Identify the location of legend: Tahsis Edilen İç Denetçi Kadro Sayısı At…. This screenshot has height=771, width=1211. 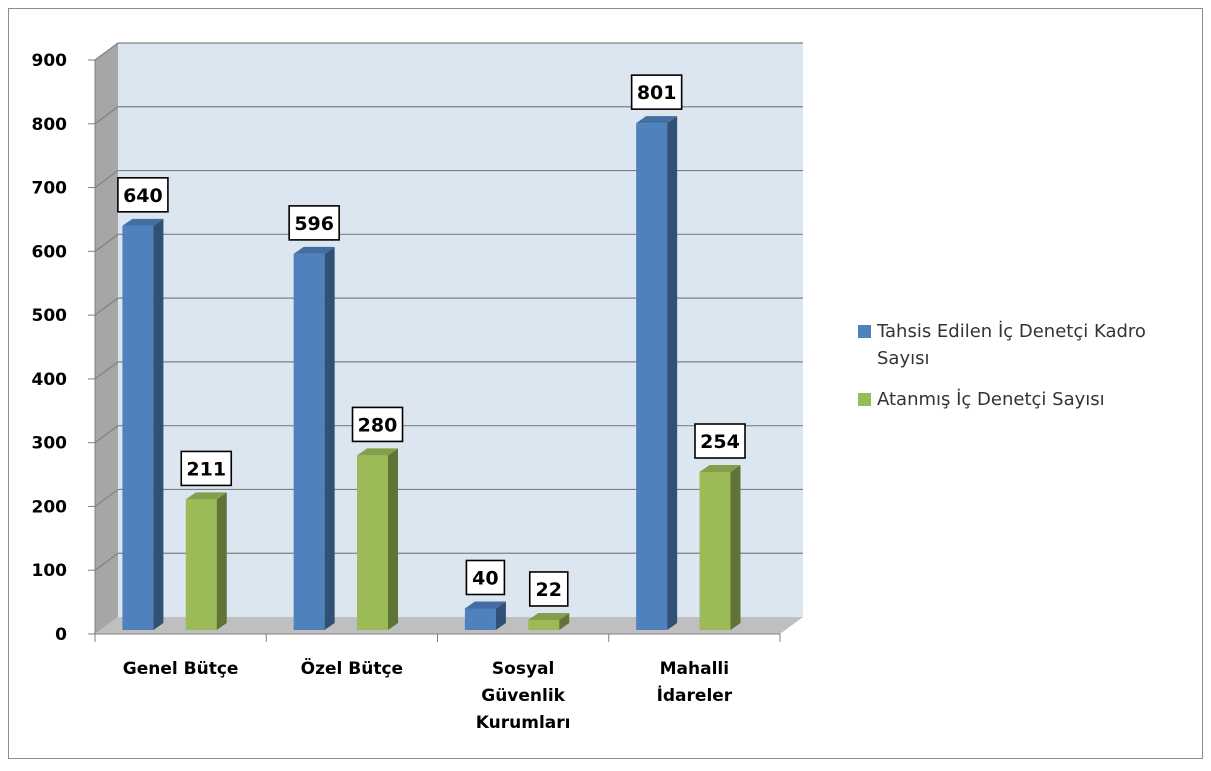
(1030, 372).